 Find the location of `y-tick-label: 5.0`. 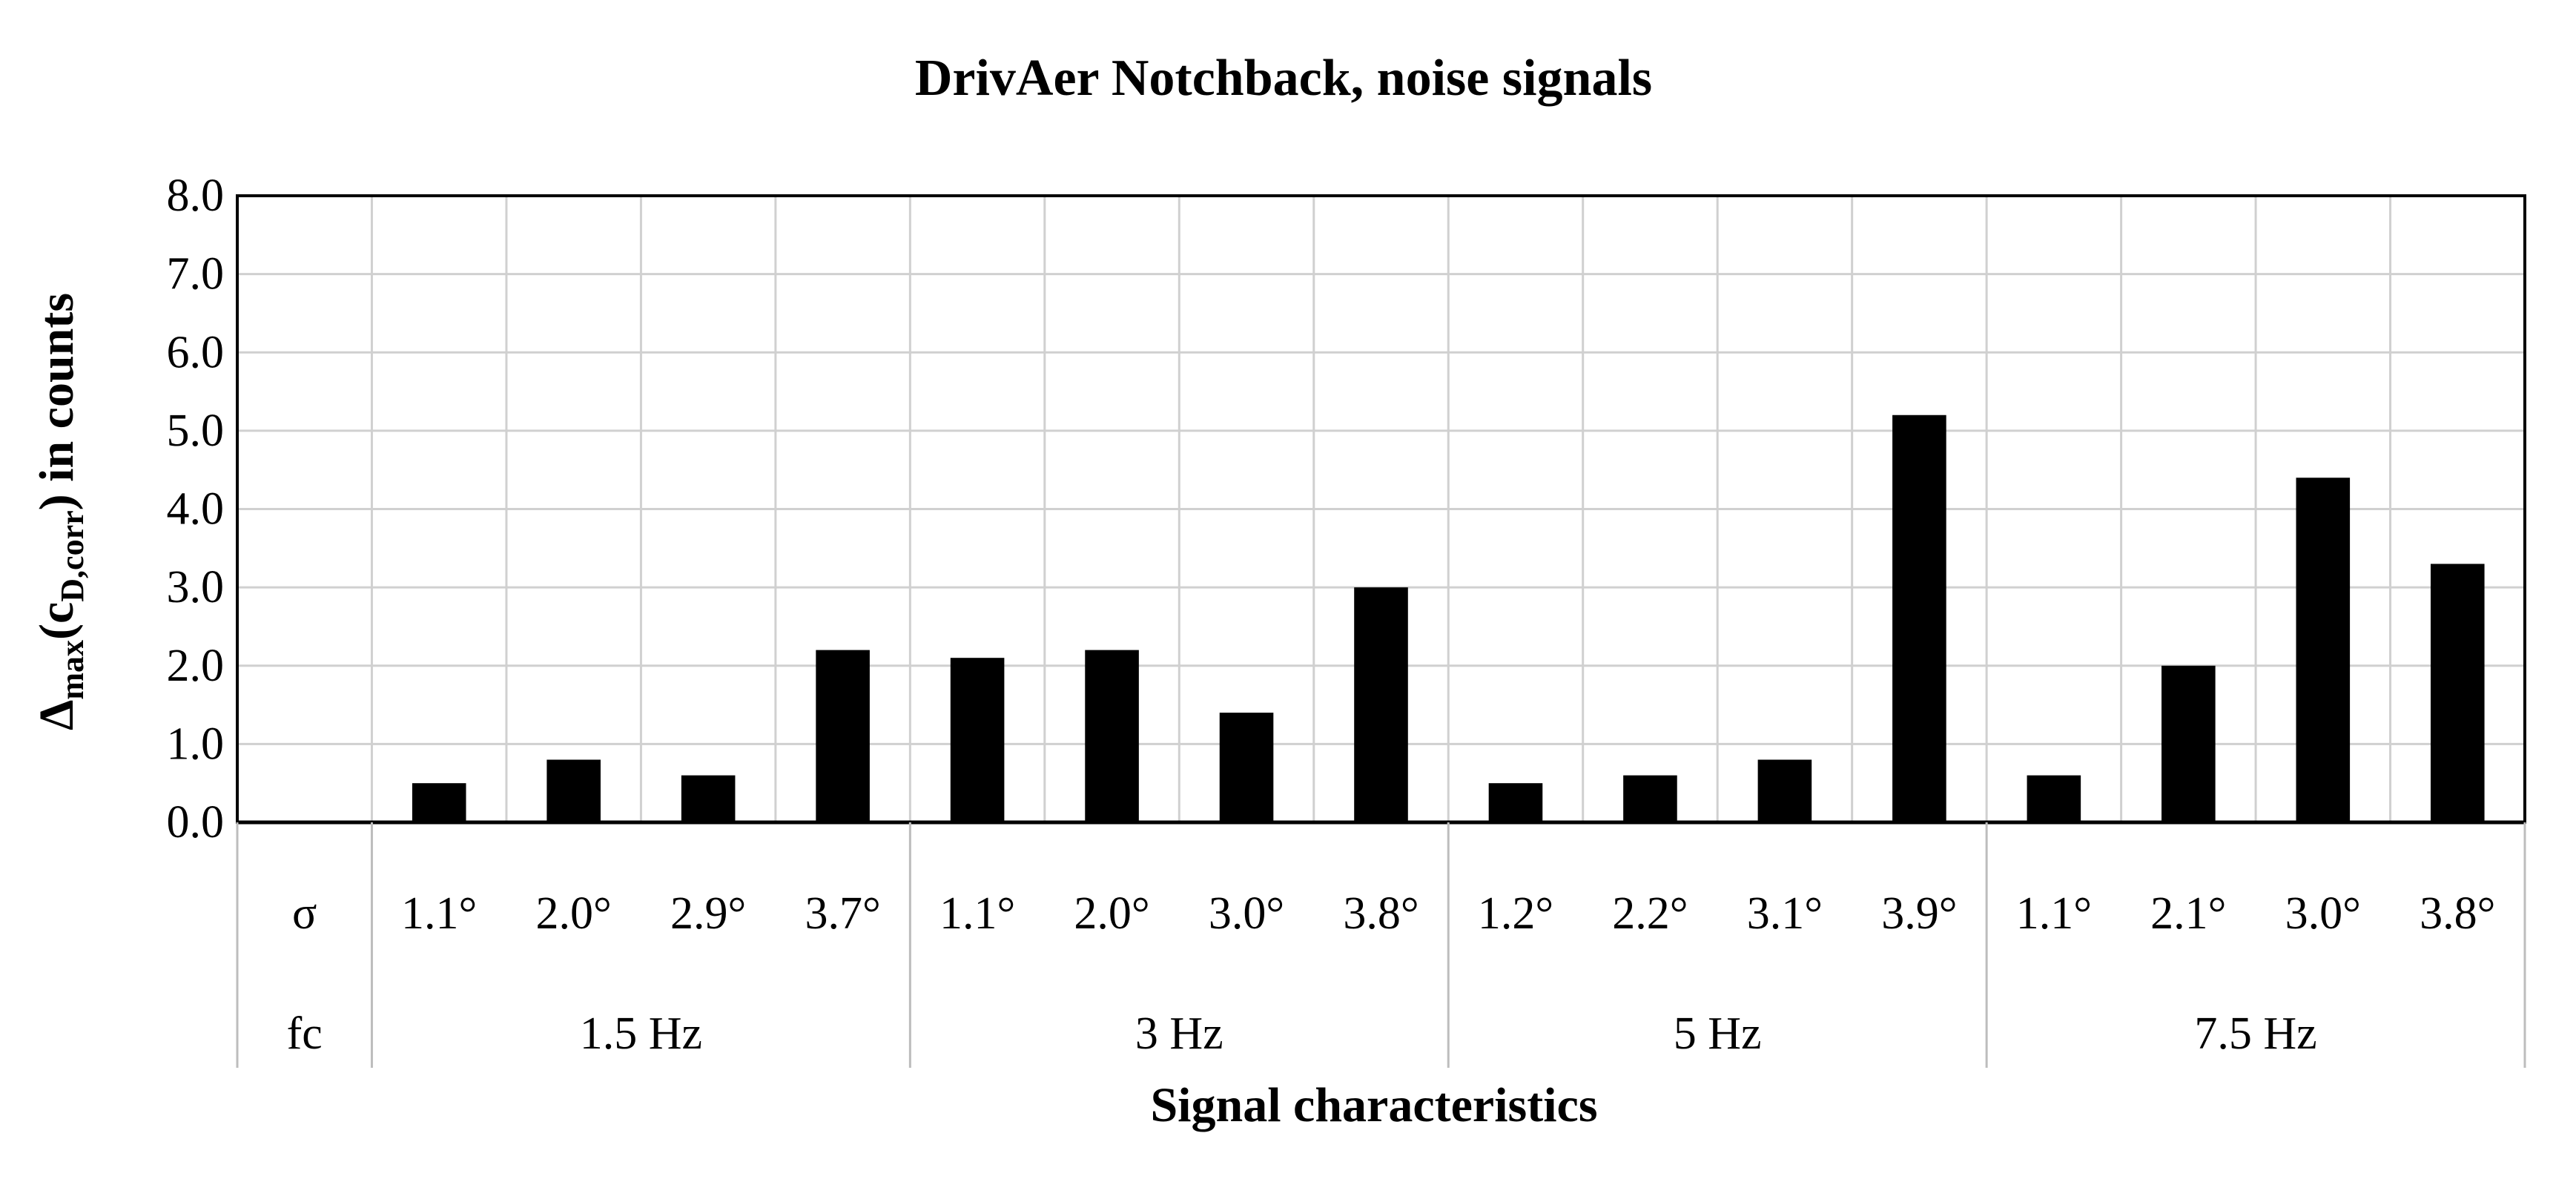

y-tick-label: 5.0 is located at coordinates (196, 431).